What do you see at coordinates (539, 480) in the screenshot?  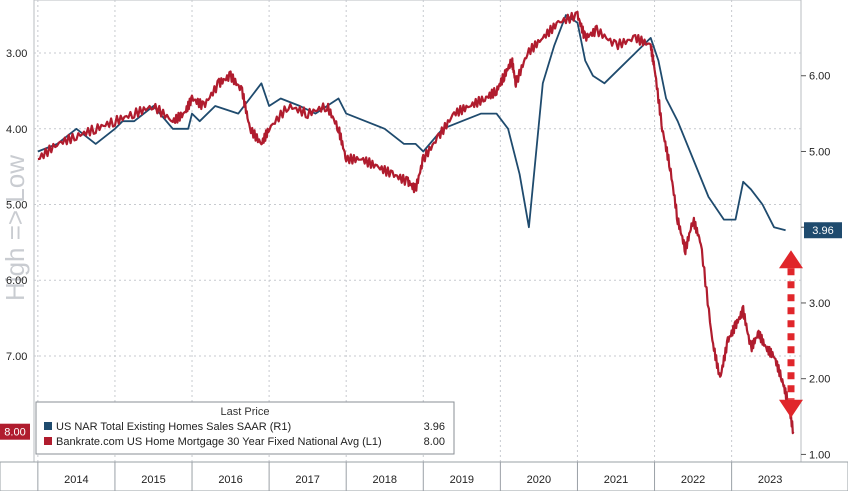 I see `x-tick-label: 2020` at bounding box center [539, 480].